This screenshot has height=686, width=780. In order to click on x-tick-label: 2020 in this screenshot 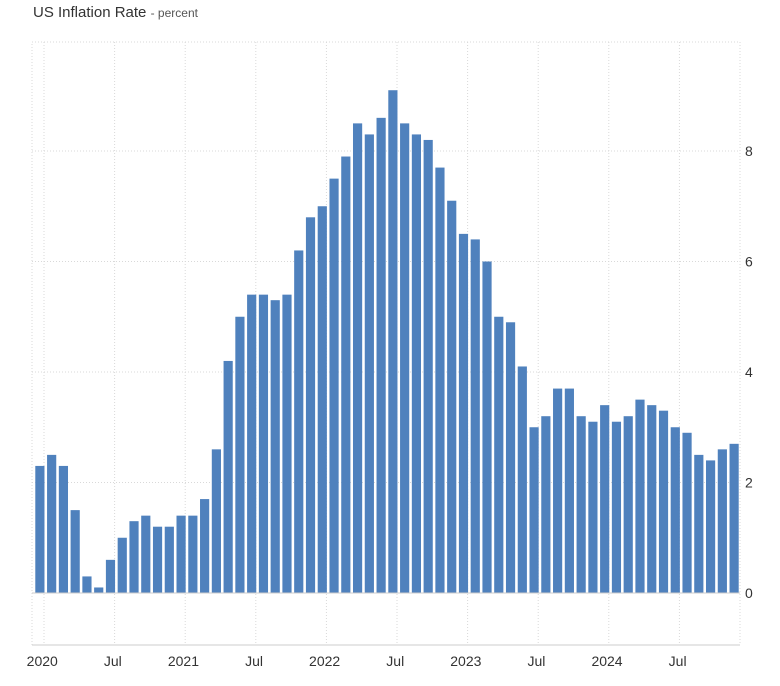, I will do `click(42, 661)`.